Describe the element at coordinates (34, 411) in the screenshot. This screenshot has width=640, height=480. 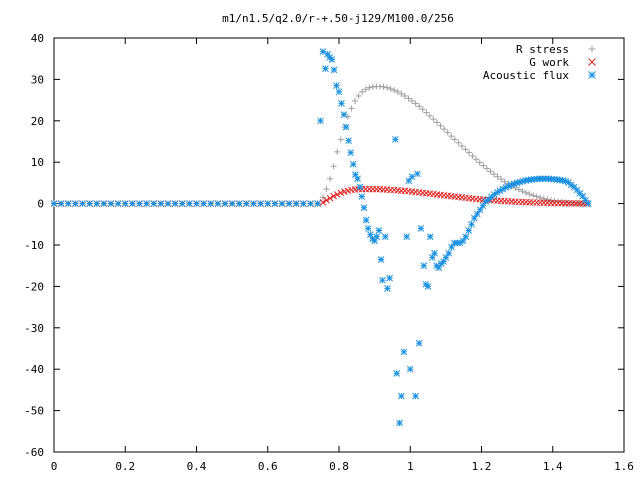
I see `y-tick-label: -50` at that location.